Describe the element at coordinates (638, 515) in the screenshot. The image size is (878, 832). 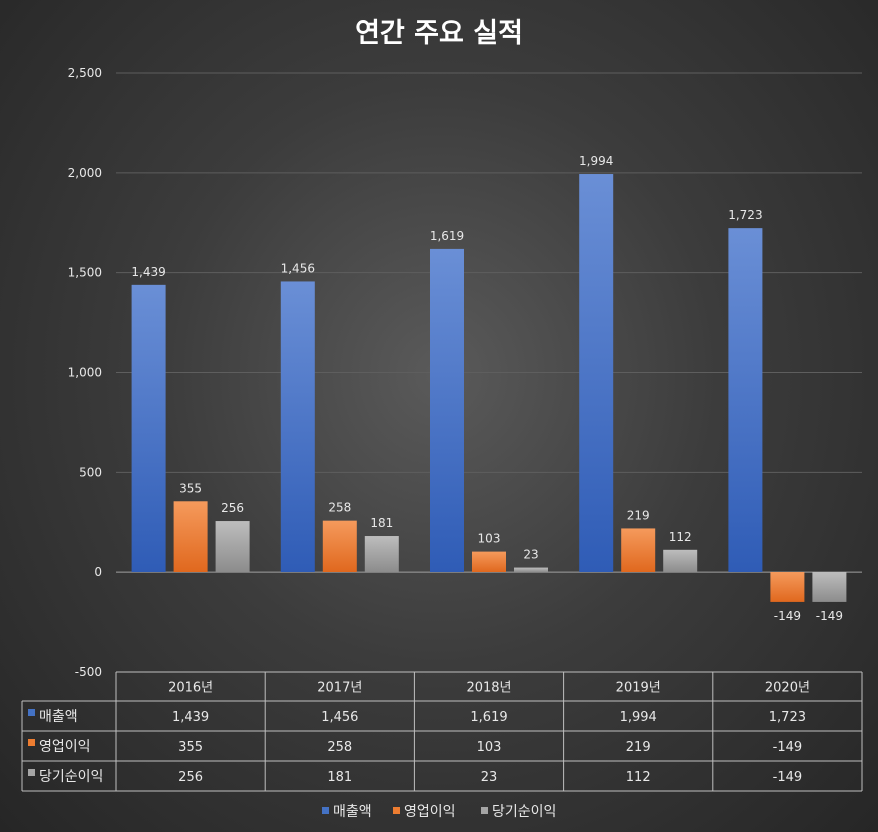
I see `data-label: 219` at that location.